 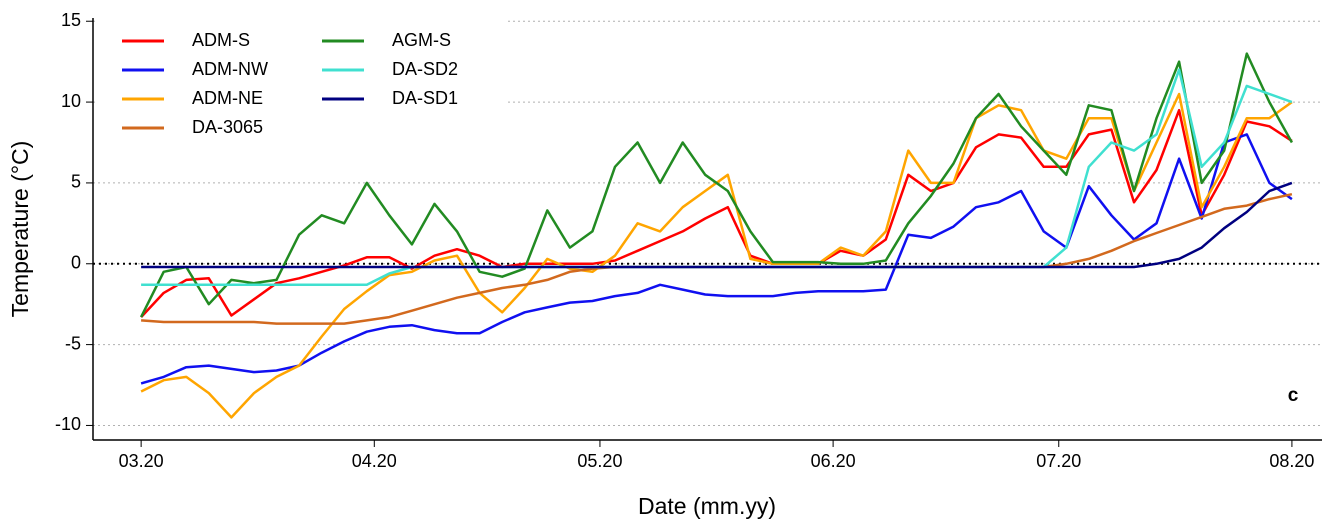 What do you see at coordinates (141, 461) in the screenshot?
I see `x-tick-label: 03.20` at bounding box center [141, 461].